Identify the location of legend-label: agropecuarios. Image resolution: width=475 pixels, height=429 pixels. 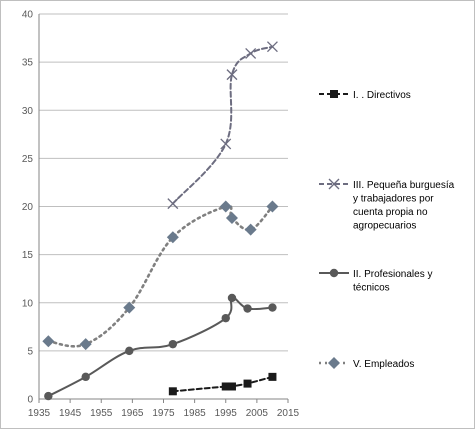
(384, 226).